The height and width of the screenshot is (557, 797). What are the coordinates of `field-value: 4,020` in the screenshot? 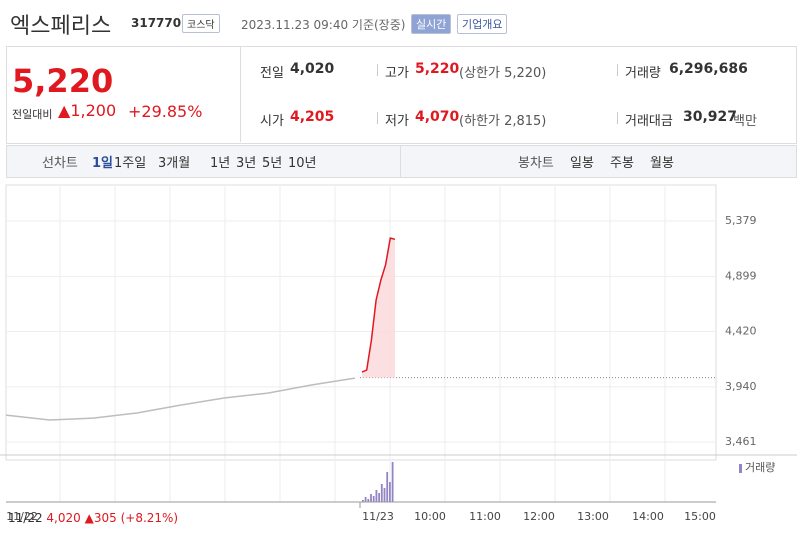 It's located at (312, 69).